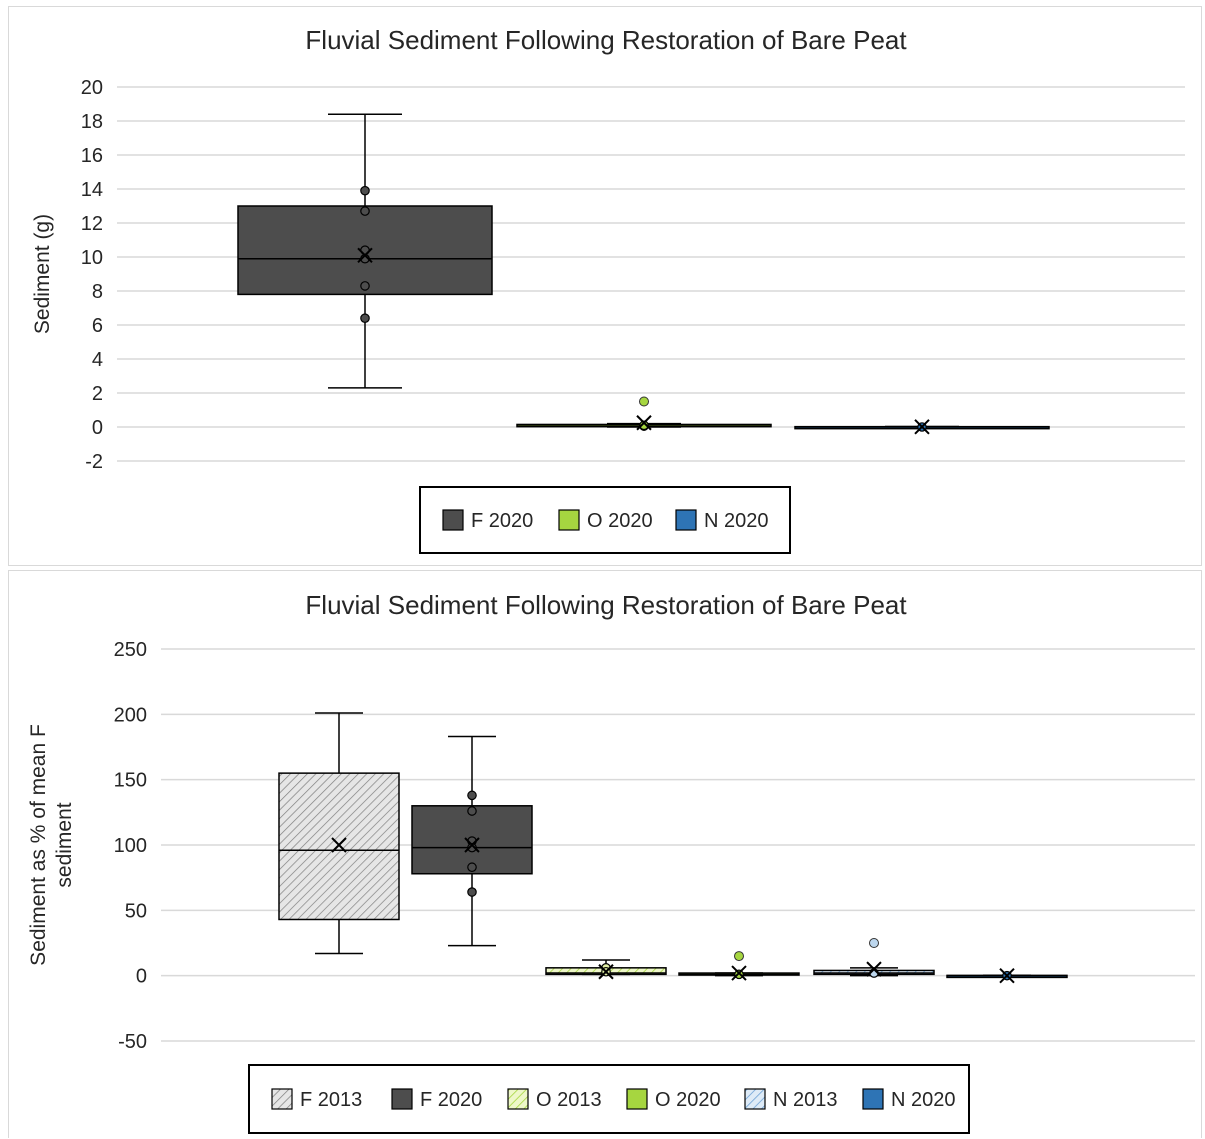 The height and width of the screenshot is (1139, 1205). What do you see at coordinates (42, 274) in the screenshot?
I see `y-axis-label: Sediment (g)` at bounding box center [42, 274].